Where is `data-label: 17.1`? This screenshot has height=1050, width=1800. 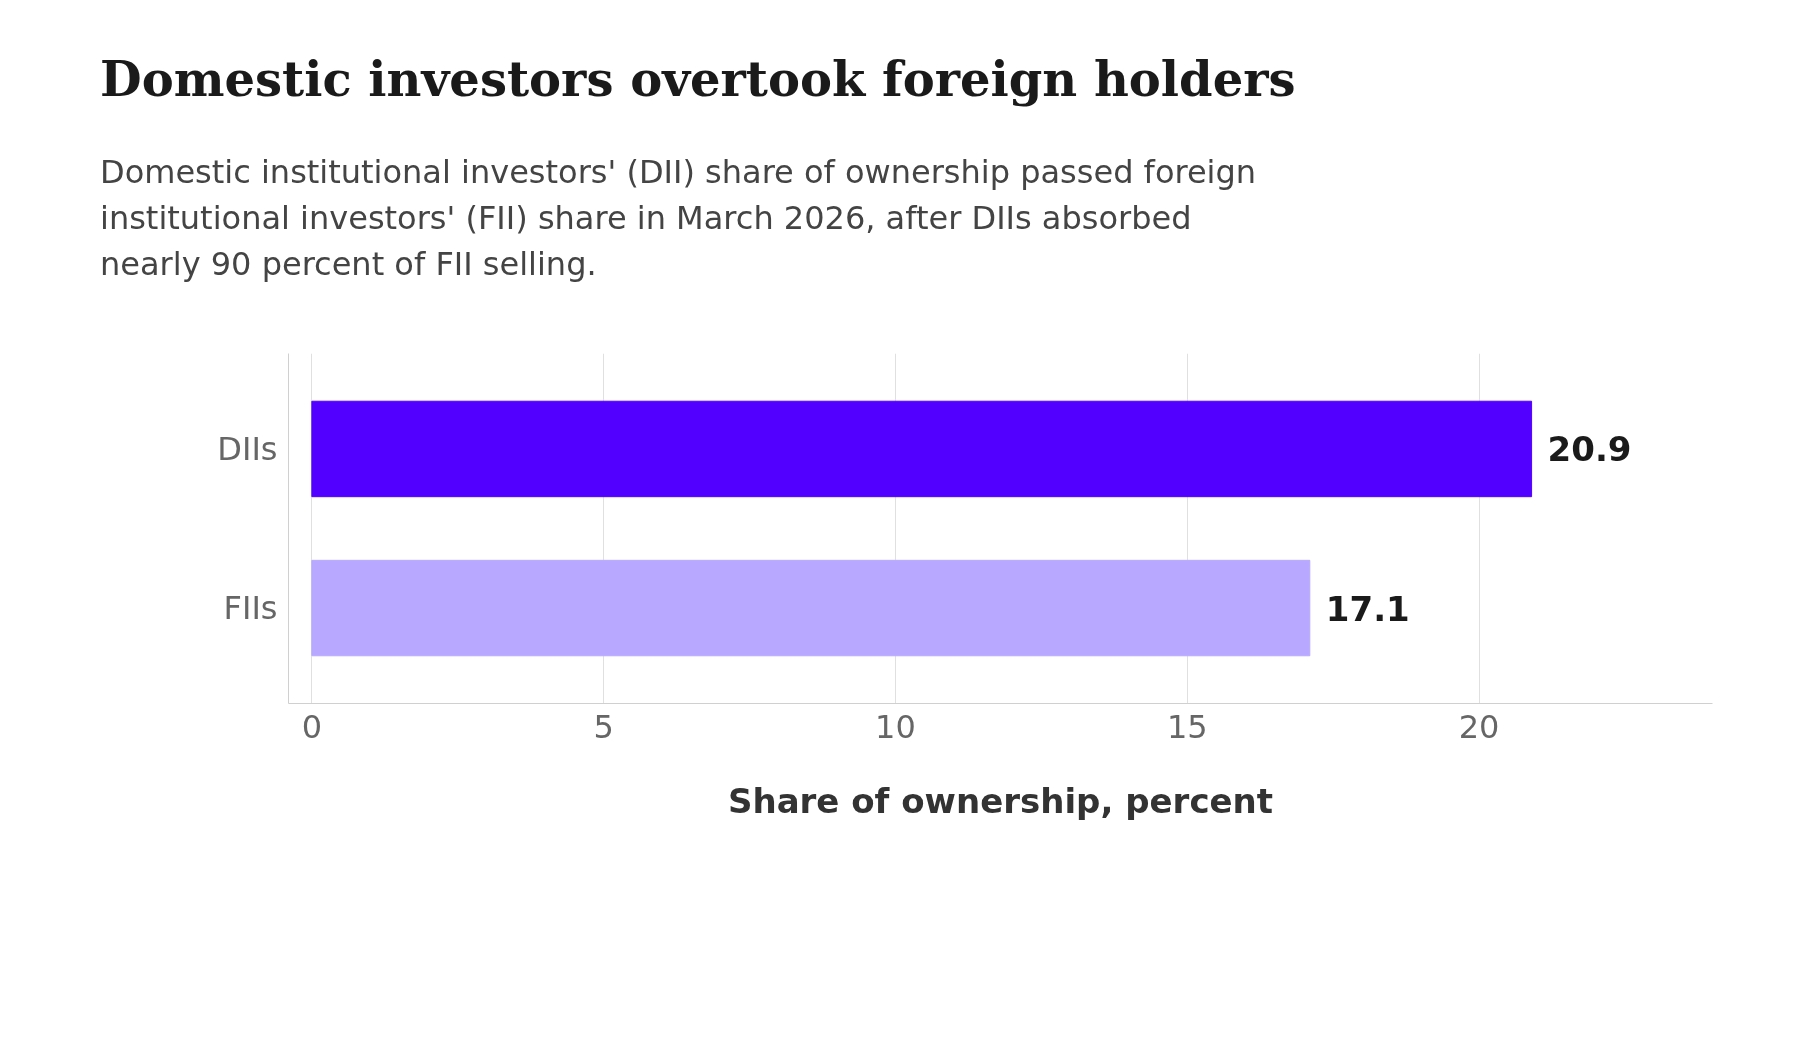 data-label: 17.1 is located at coordinates (1367, 608).